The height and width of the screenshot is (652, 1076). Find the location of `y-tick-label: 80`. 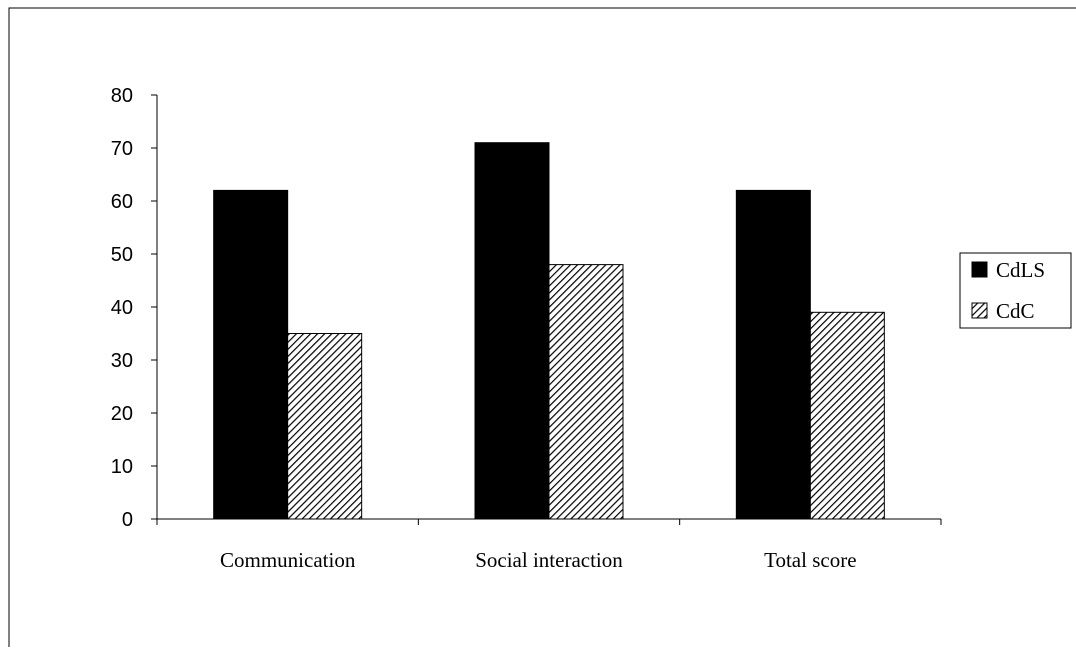

y-tick-label: 80 is located at coordinates (122, 96).